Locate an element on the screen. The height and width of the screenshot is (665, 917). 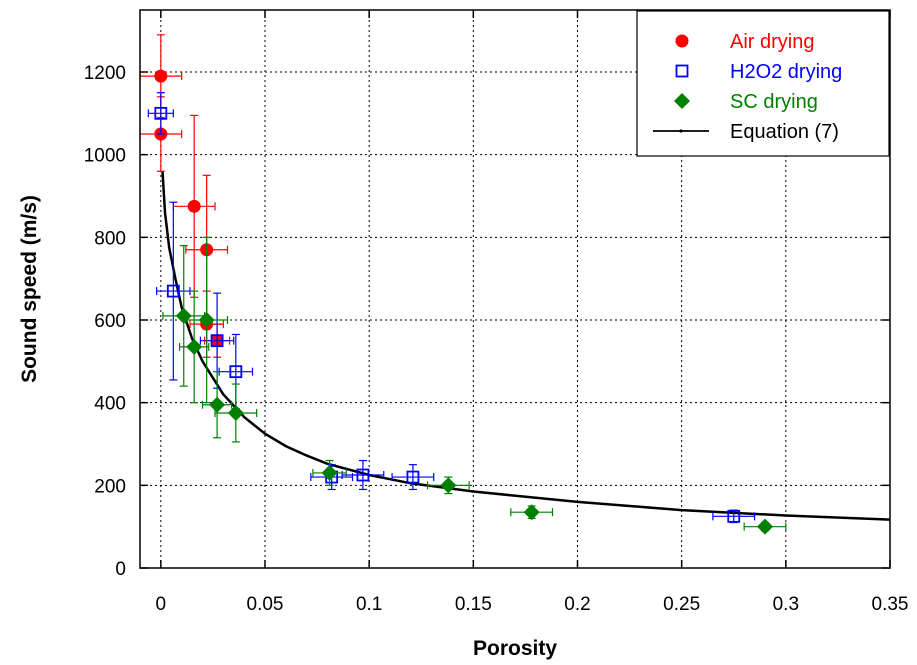
y-tick-label: 400 is located at coordinates (110, 404).